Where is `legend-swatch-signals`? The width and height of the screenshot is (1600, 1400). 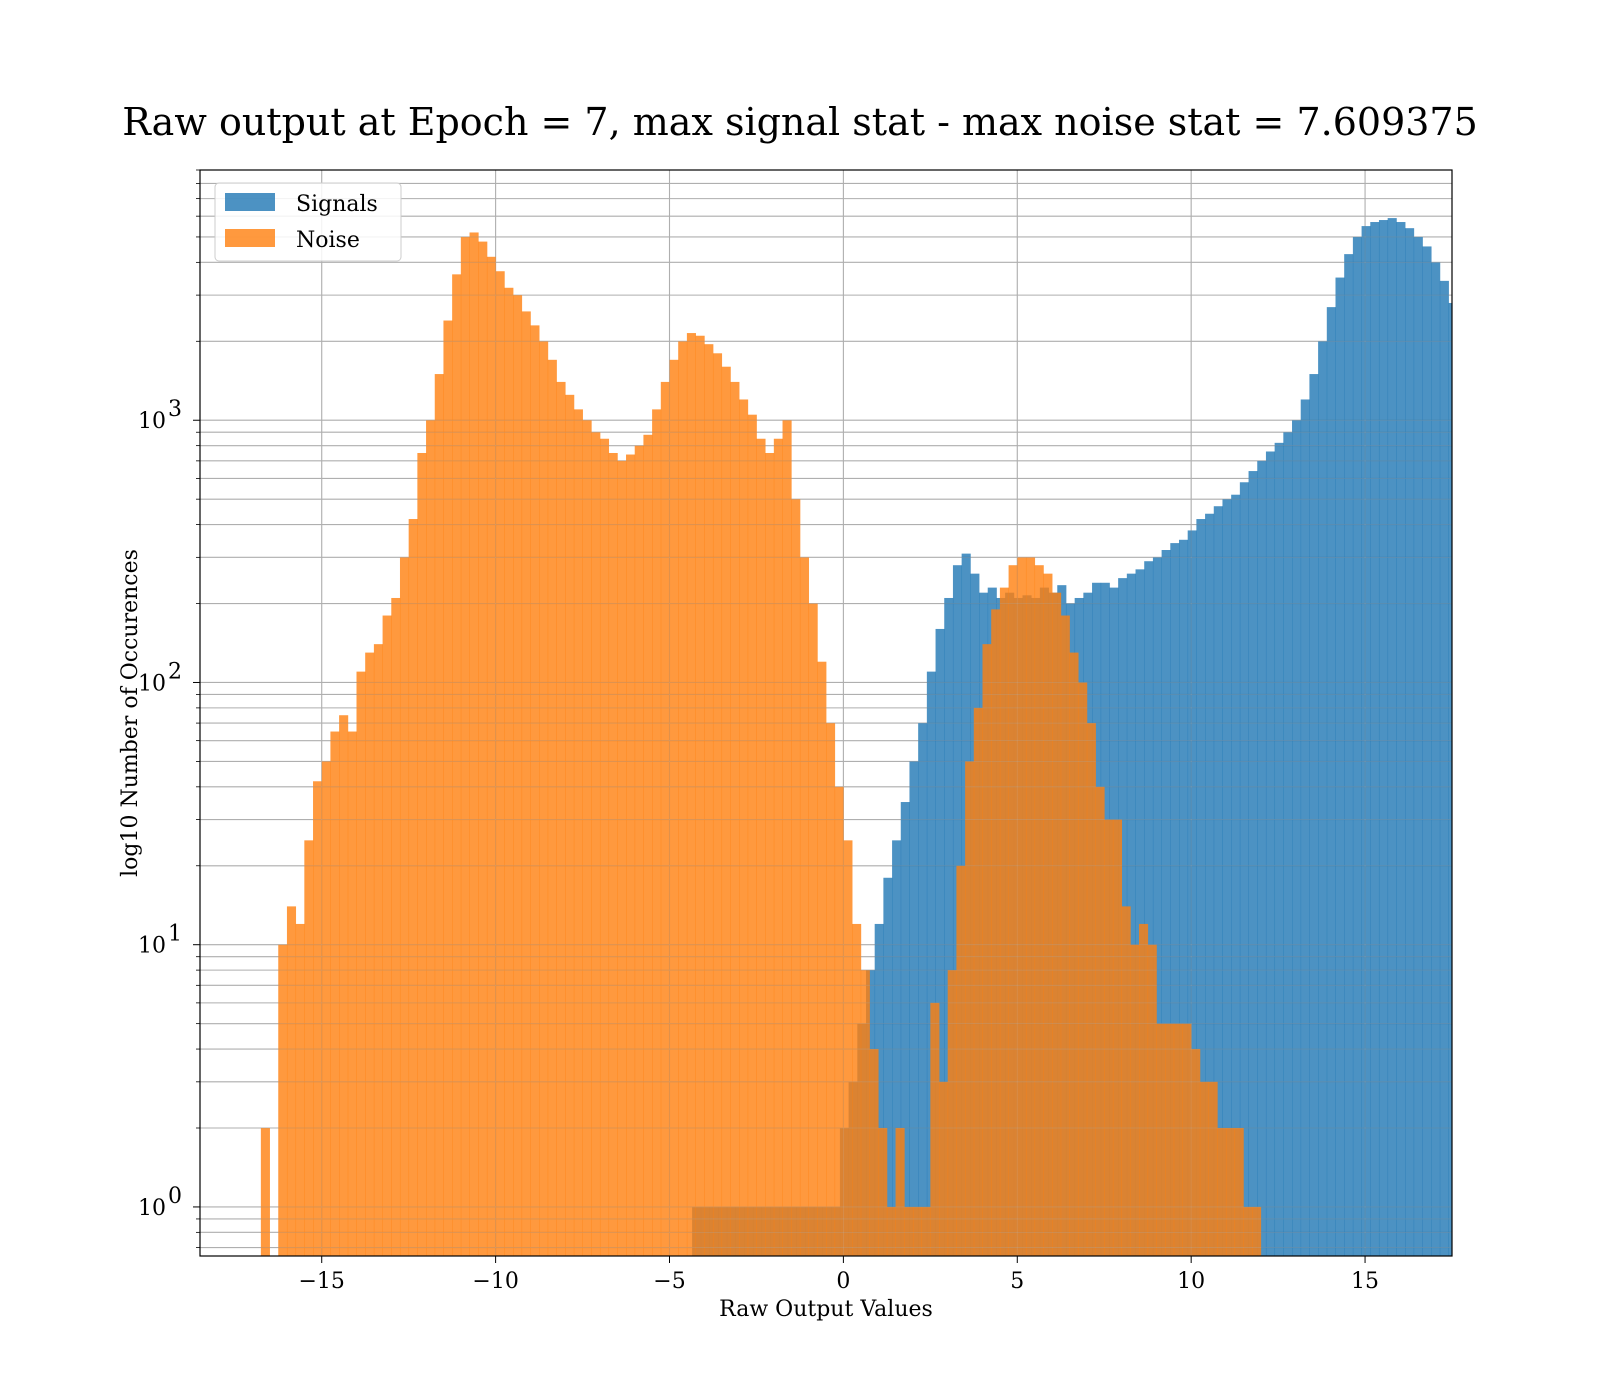
legend-swatch-signals is located at coordinates (250, 202).